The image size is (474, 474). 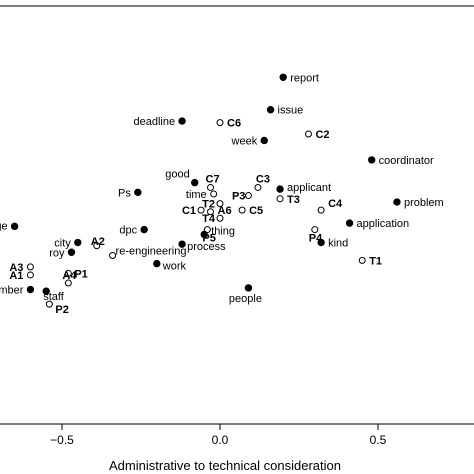 I want to click on point-label-good: good, so click(x=177, y=175).